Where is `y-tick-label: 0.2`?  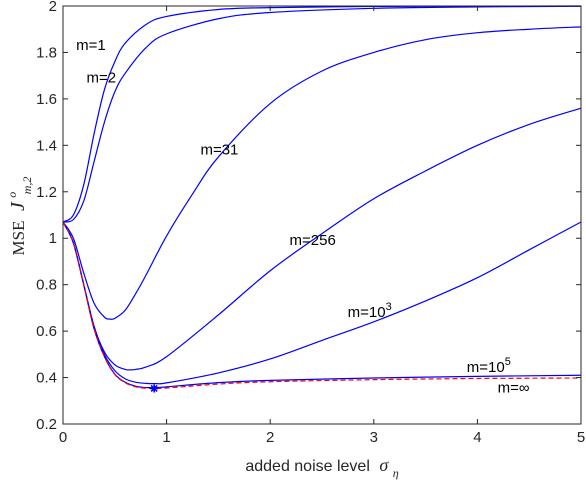 y-tick-label: 0.2 is located at coordinates (46, 424).